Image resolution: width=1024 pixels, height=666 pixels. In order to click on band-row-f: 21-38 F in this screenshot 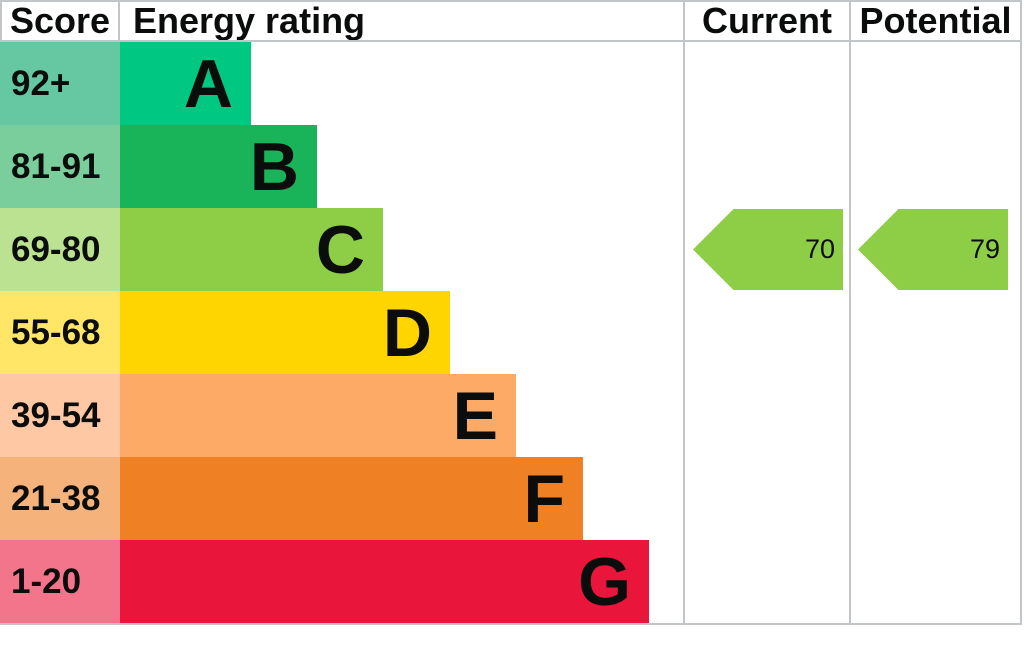, I will do `click(341, 498)`.